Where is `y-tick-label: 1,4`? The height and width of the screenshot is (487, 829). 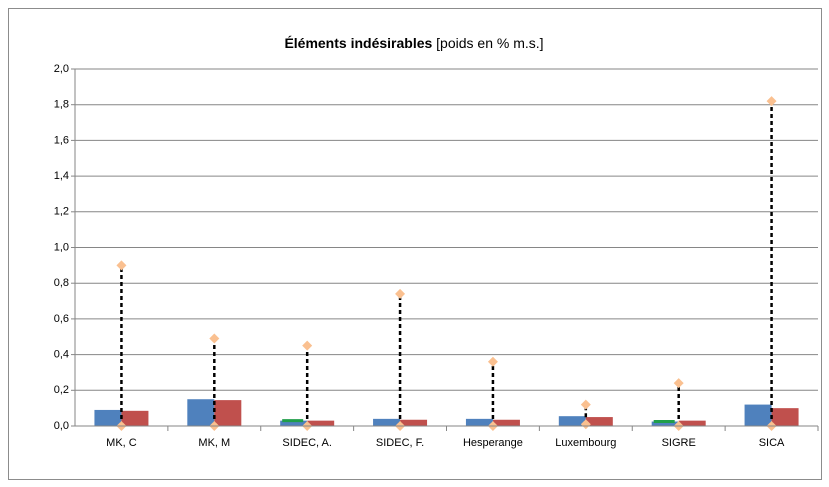
y-tick-label: 1,4 is located at coordinates (61, 176).